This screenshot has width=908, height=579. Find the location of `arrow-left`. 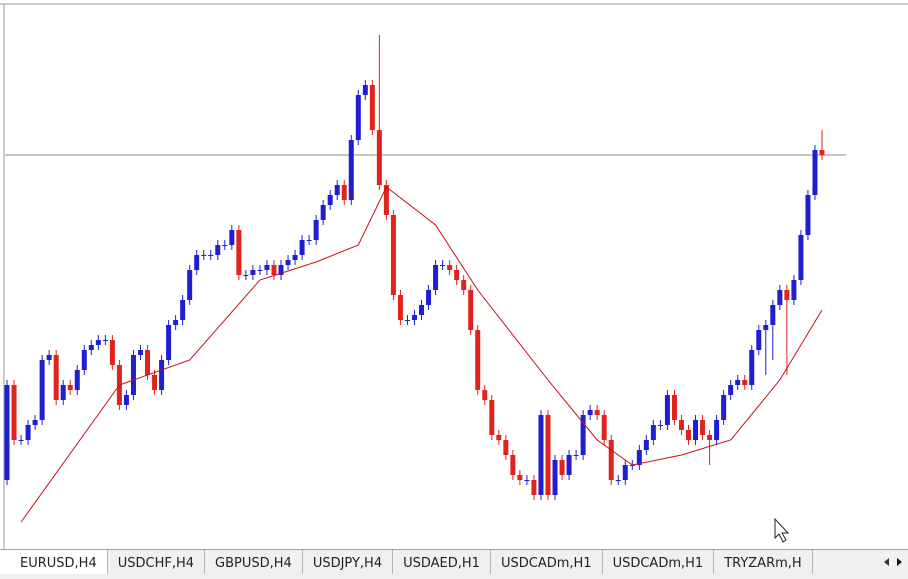

arrow-left is located at coordinates (886, 562).